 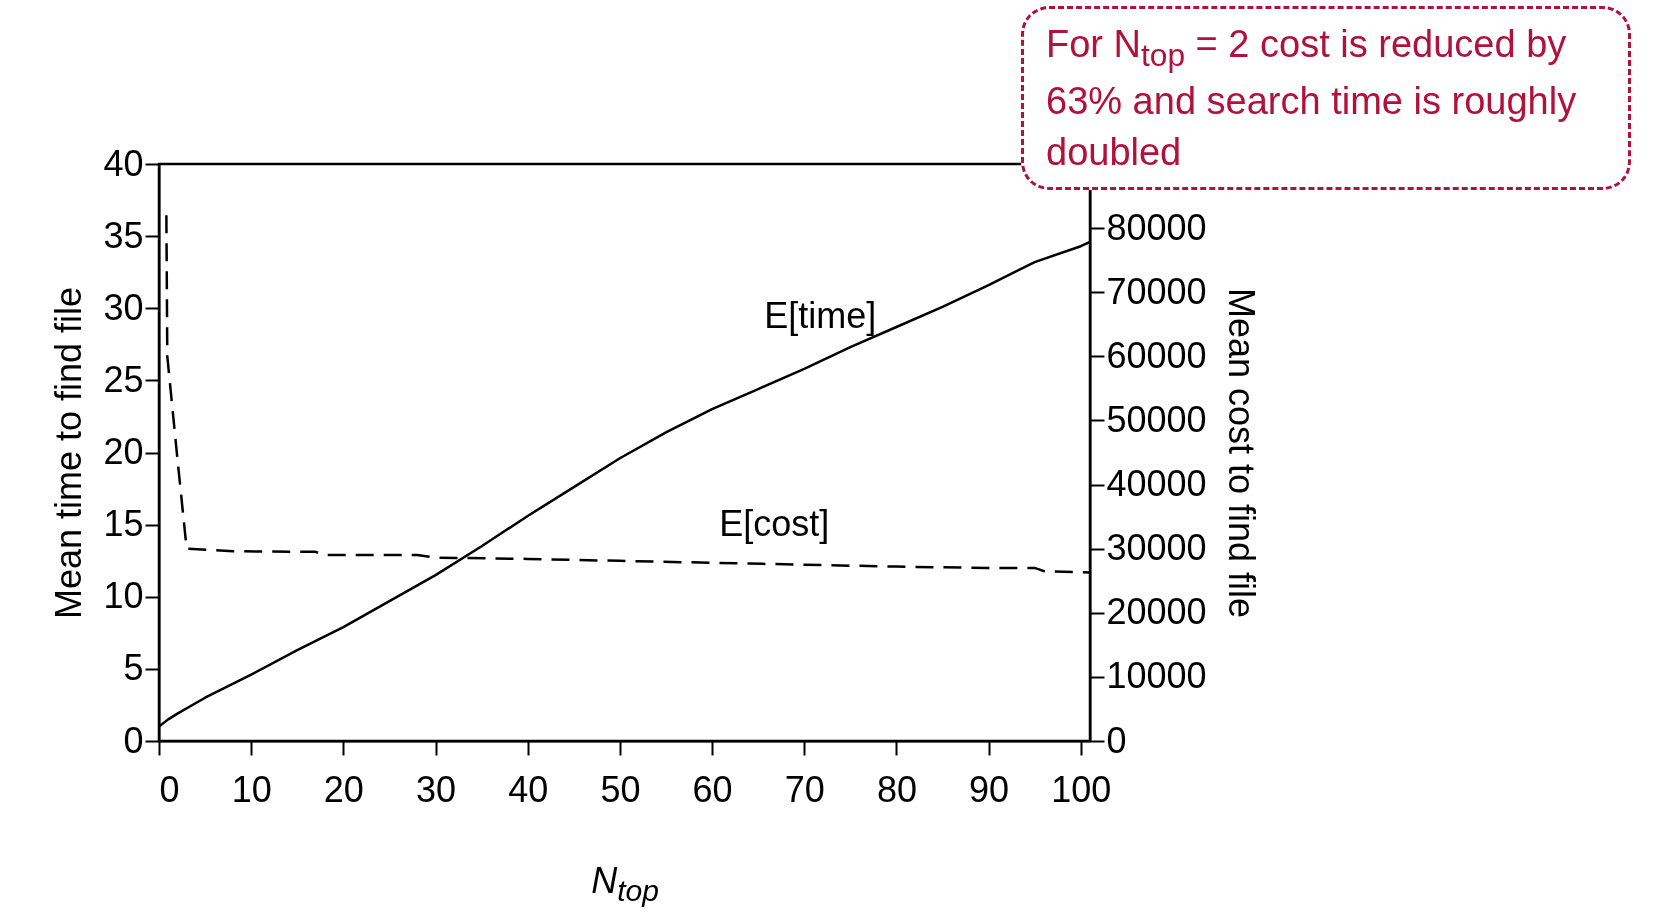 I want to click on x-tick-label: 20, so click(x=343, y=789).